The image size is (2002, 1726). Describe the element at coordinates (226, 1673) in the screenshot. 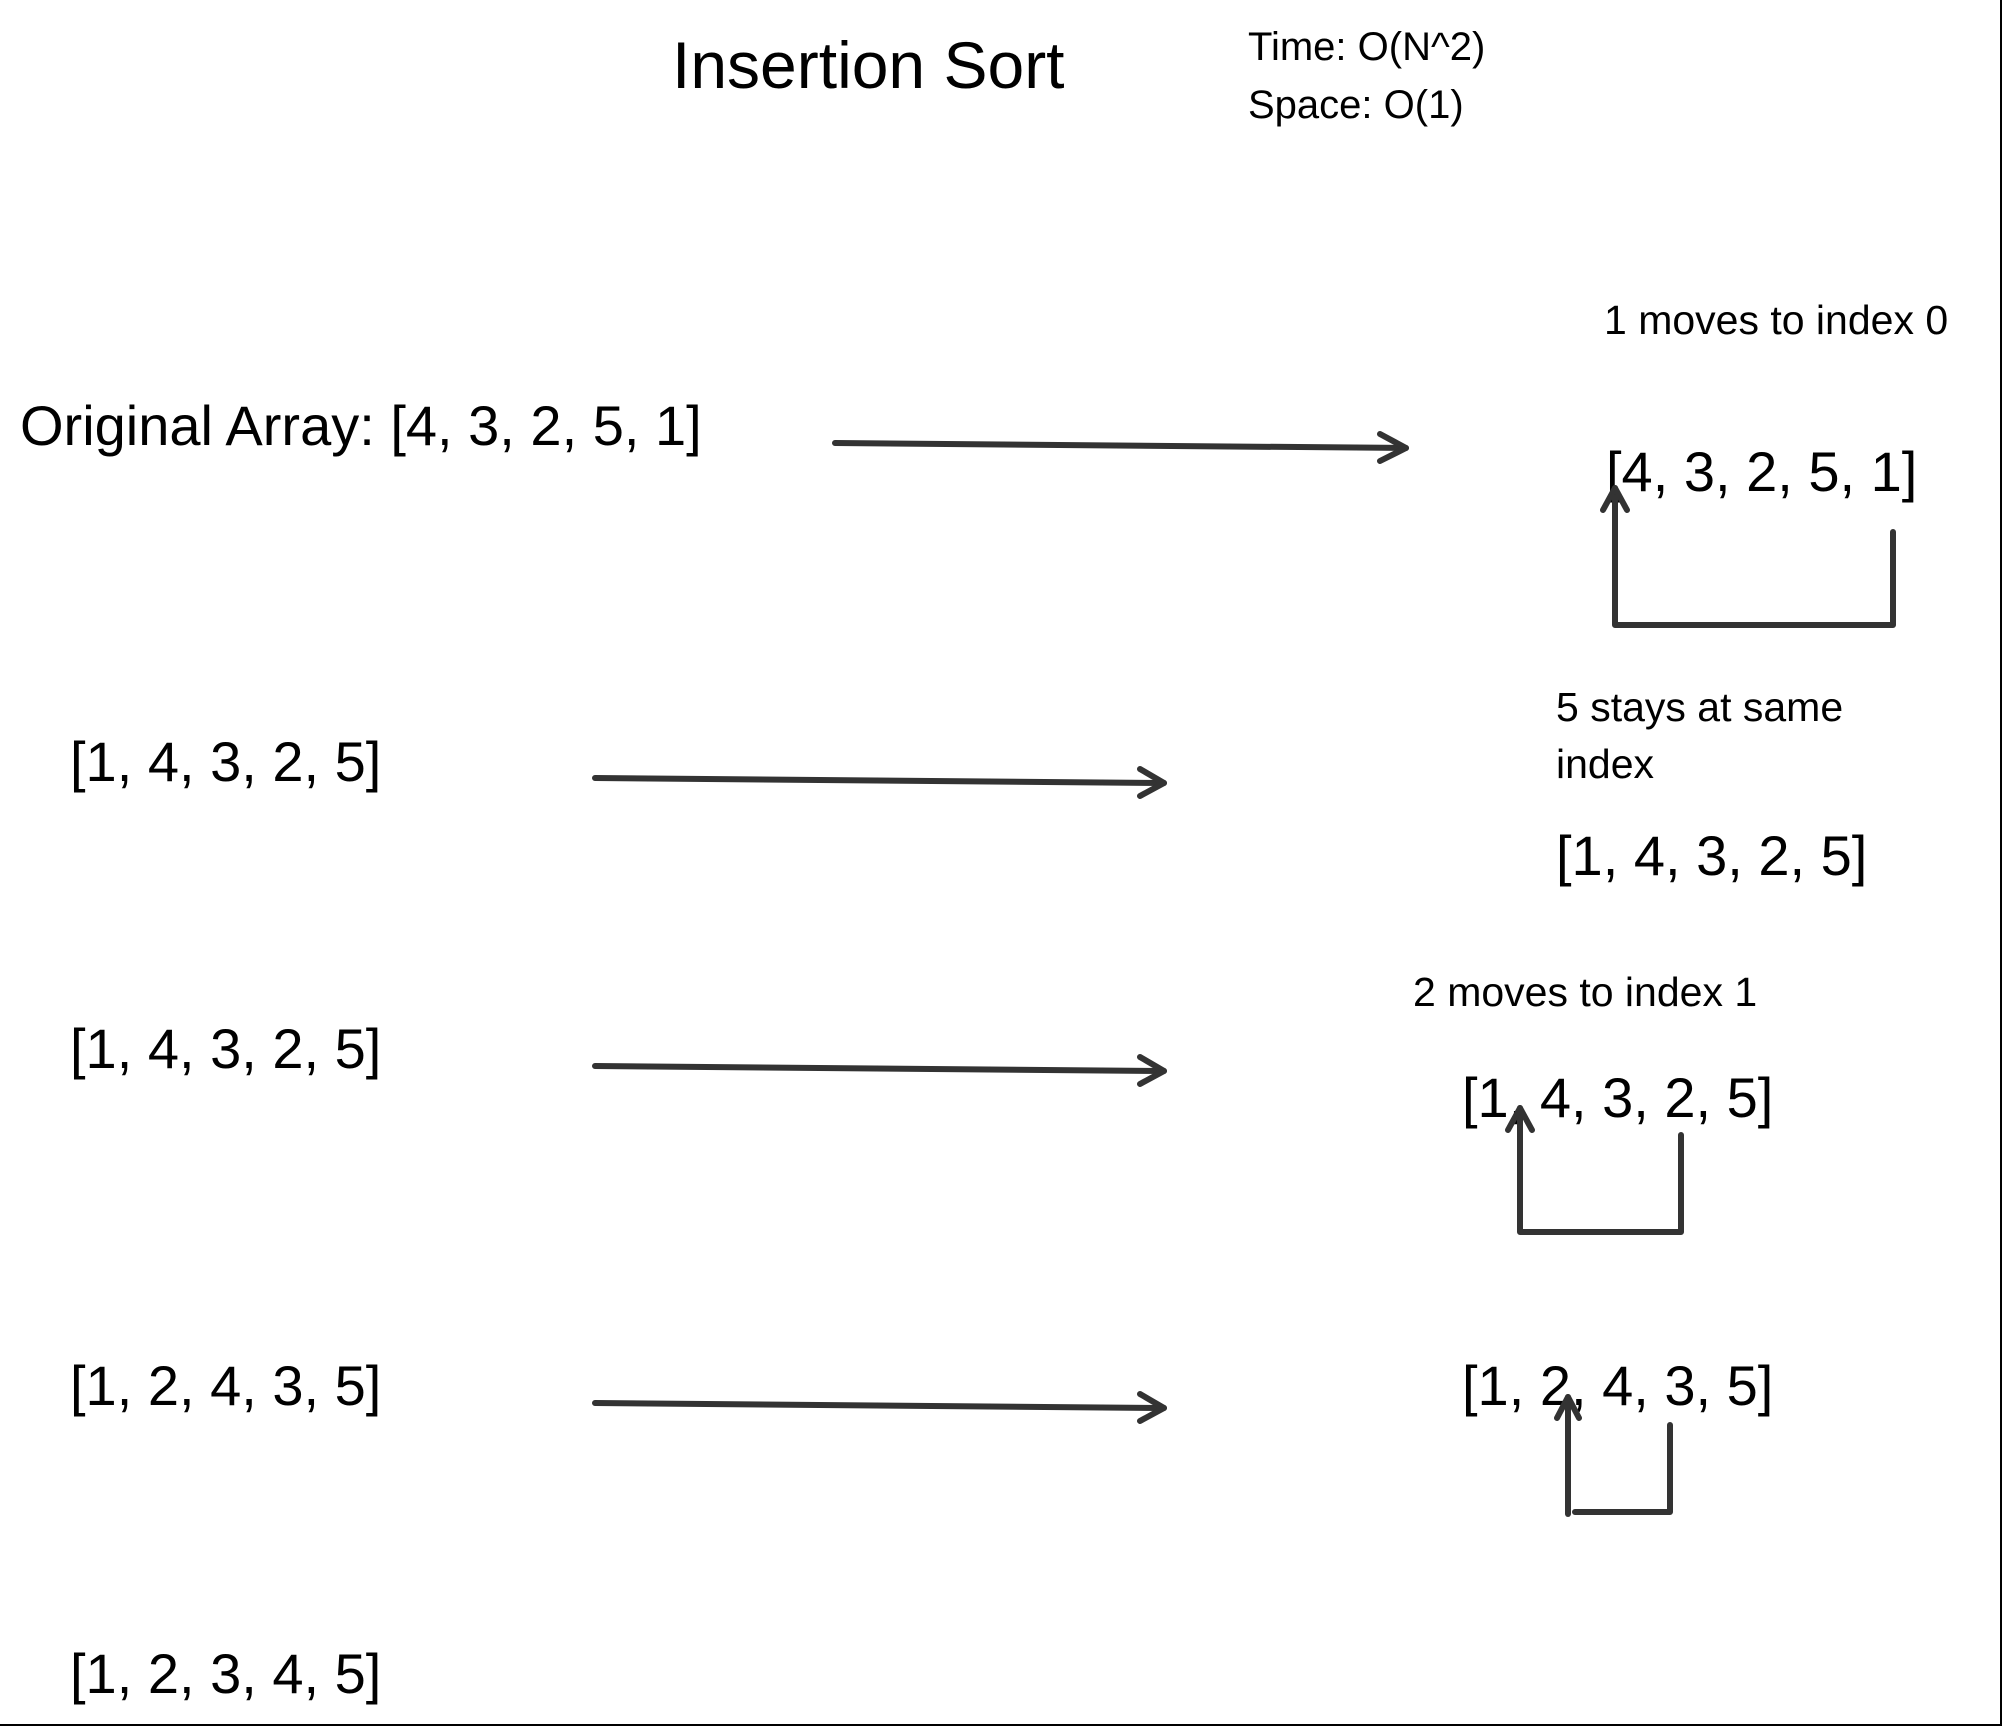

I see `left-array-final: [1, 2, 3, 4, 5]` at that location.